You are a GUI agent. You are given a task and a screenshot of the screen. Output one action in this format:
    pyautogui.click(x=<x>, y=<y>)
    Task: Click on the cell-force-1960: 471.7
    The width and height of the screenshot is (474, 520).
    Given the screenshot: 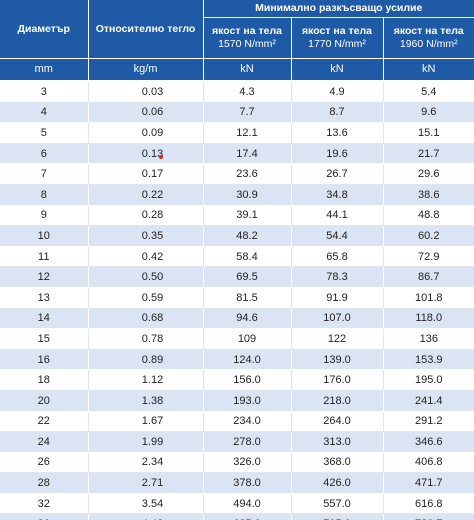 What is the action you would take?
    pyautogui.click(x=428, y=483)
    